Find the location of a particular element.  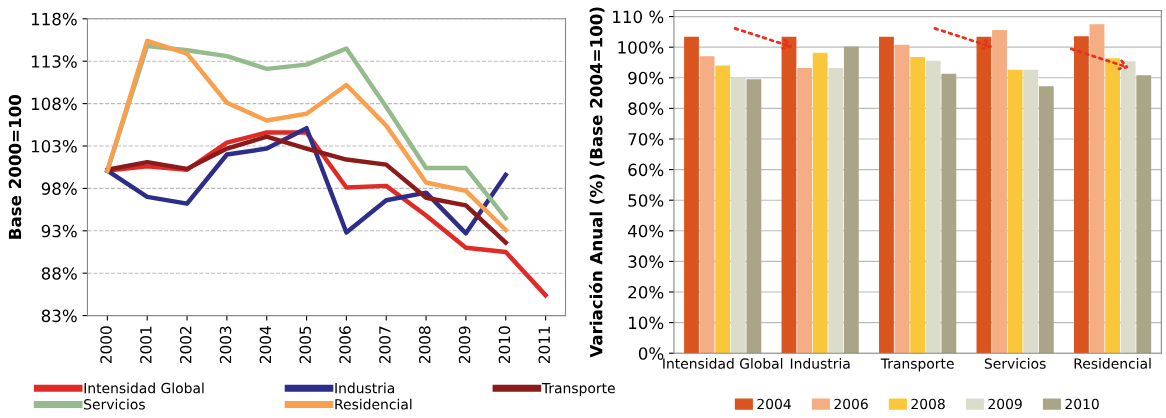

y-tick-label: 50% is located at coordinates (646, 200).